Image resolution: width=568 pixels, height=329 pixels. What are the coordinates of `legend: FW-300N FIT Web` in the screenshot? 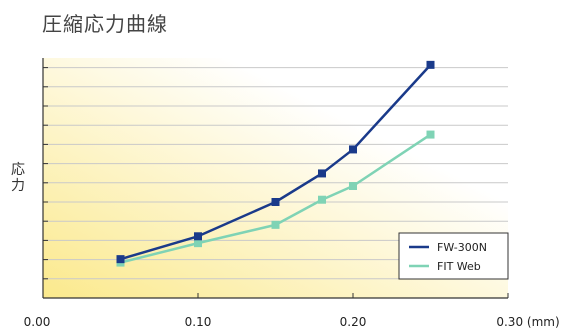 It's located at (453, 256).